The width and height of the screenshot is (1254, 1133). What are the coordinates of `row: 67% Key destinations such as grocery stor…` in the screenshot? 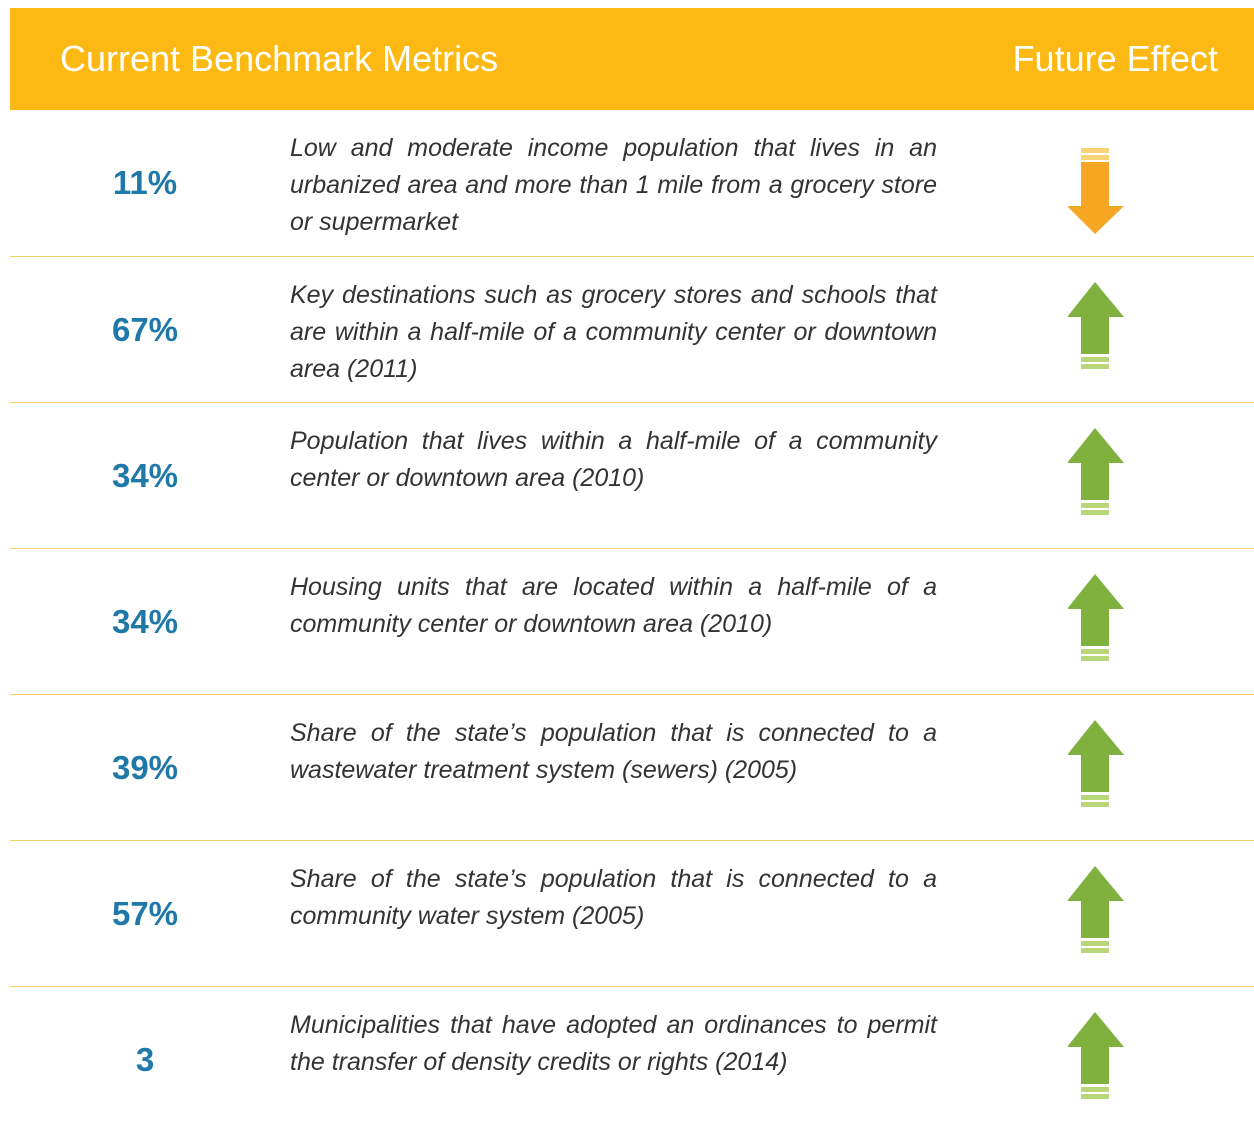 It's located at (632, 329).